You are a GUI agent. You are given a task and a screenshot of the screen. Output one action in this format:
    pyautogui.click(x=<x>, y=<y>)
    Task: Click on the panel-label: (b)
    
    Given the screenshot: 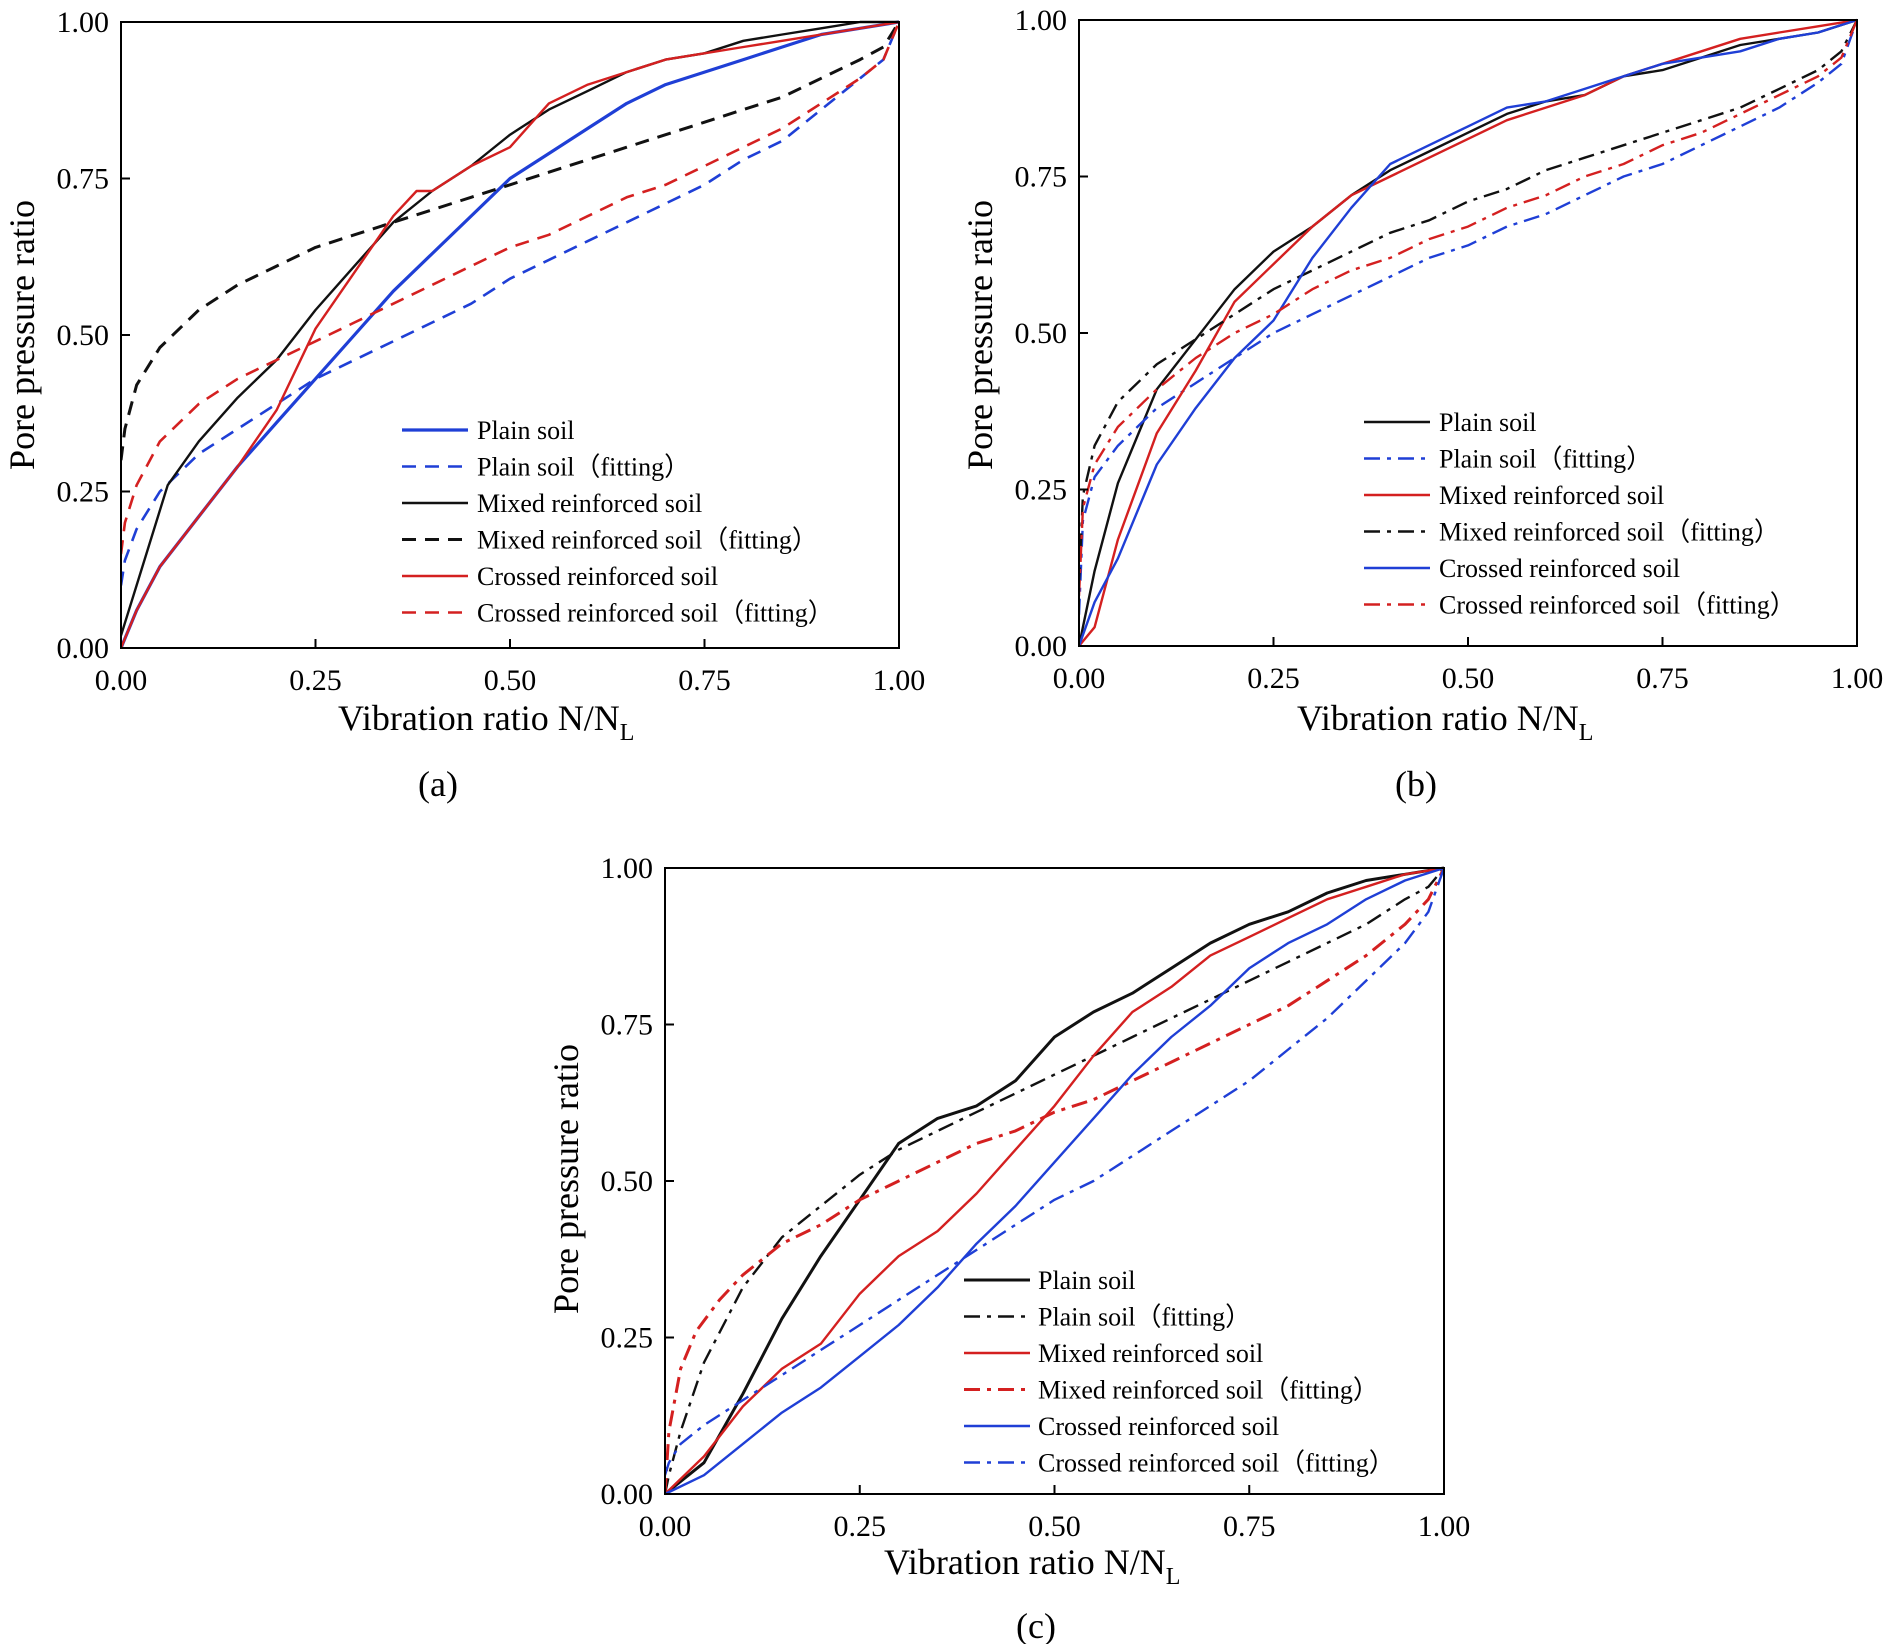 What is the action you would take?
    pyautogui.click(x=1416, y=784)
    